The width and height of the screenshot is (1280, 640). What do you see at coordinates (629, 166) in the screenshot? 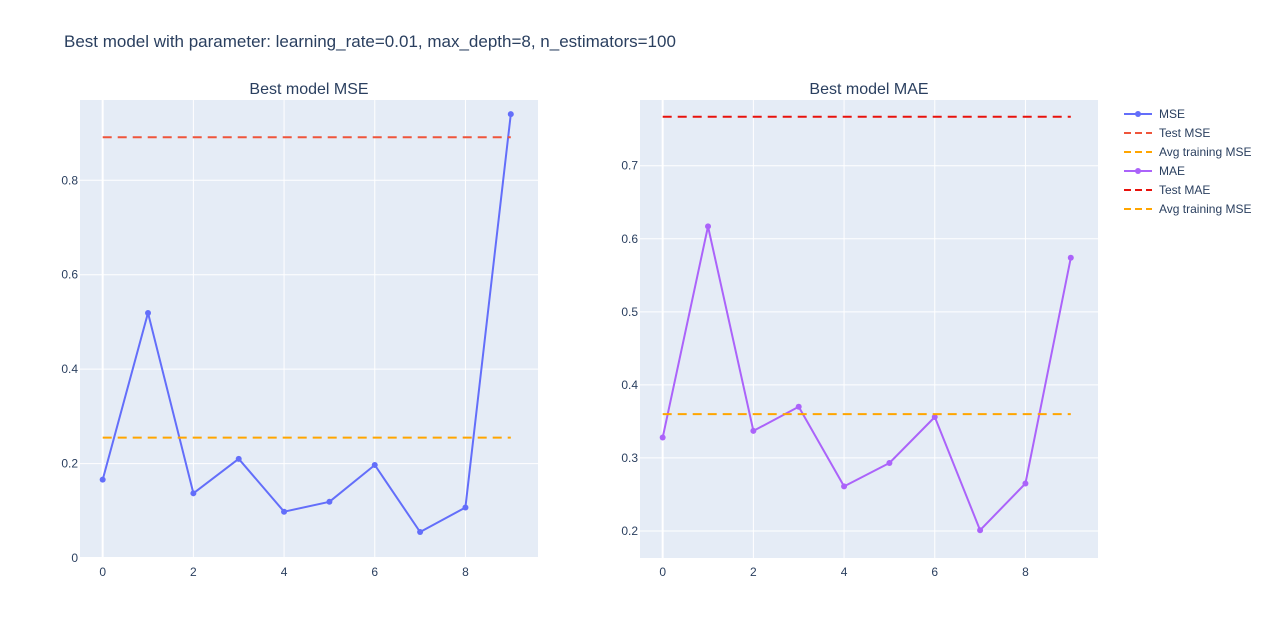
I see `y-tick-label: 0.7` at bounding box center [629, 166].